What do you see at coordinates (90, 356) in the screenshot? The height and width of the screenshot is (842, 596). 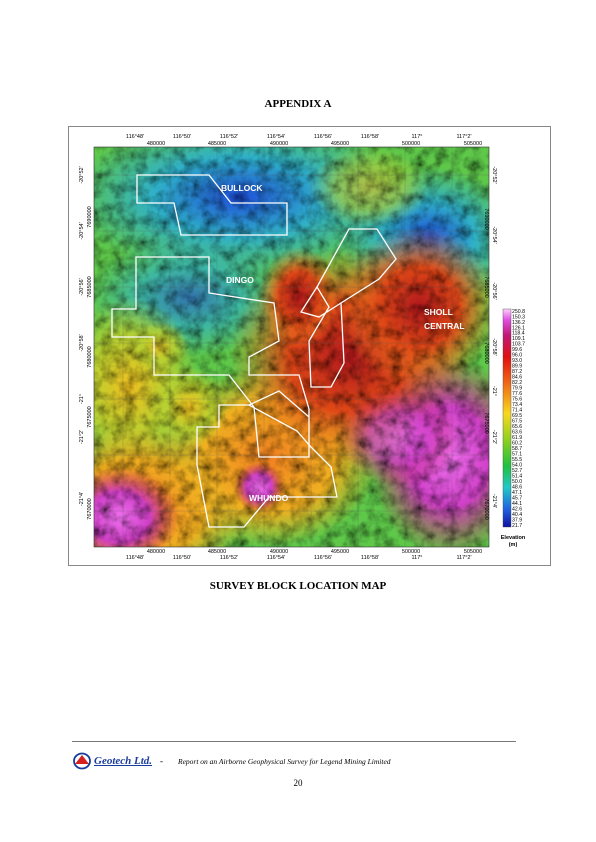 I see `left-northing-label: 7680000` at bounding box center [90, 356].